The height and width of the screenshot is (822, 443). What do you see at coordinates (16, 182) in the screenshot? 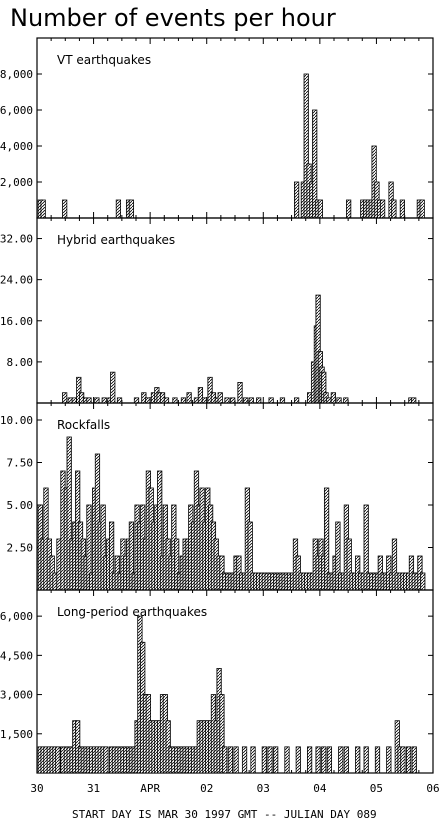
I see `y-tick-label: 2,000` at bounding box center [16, 182].